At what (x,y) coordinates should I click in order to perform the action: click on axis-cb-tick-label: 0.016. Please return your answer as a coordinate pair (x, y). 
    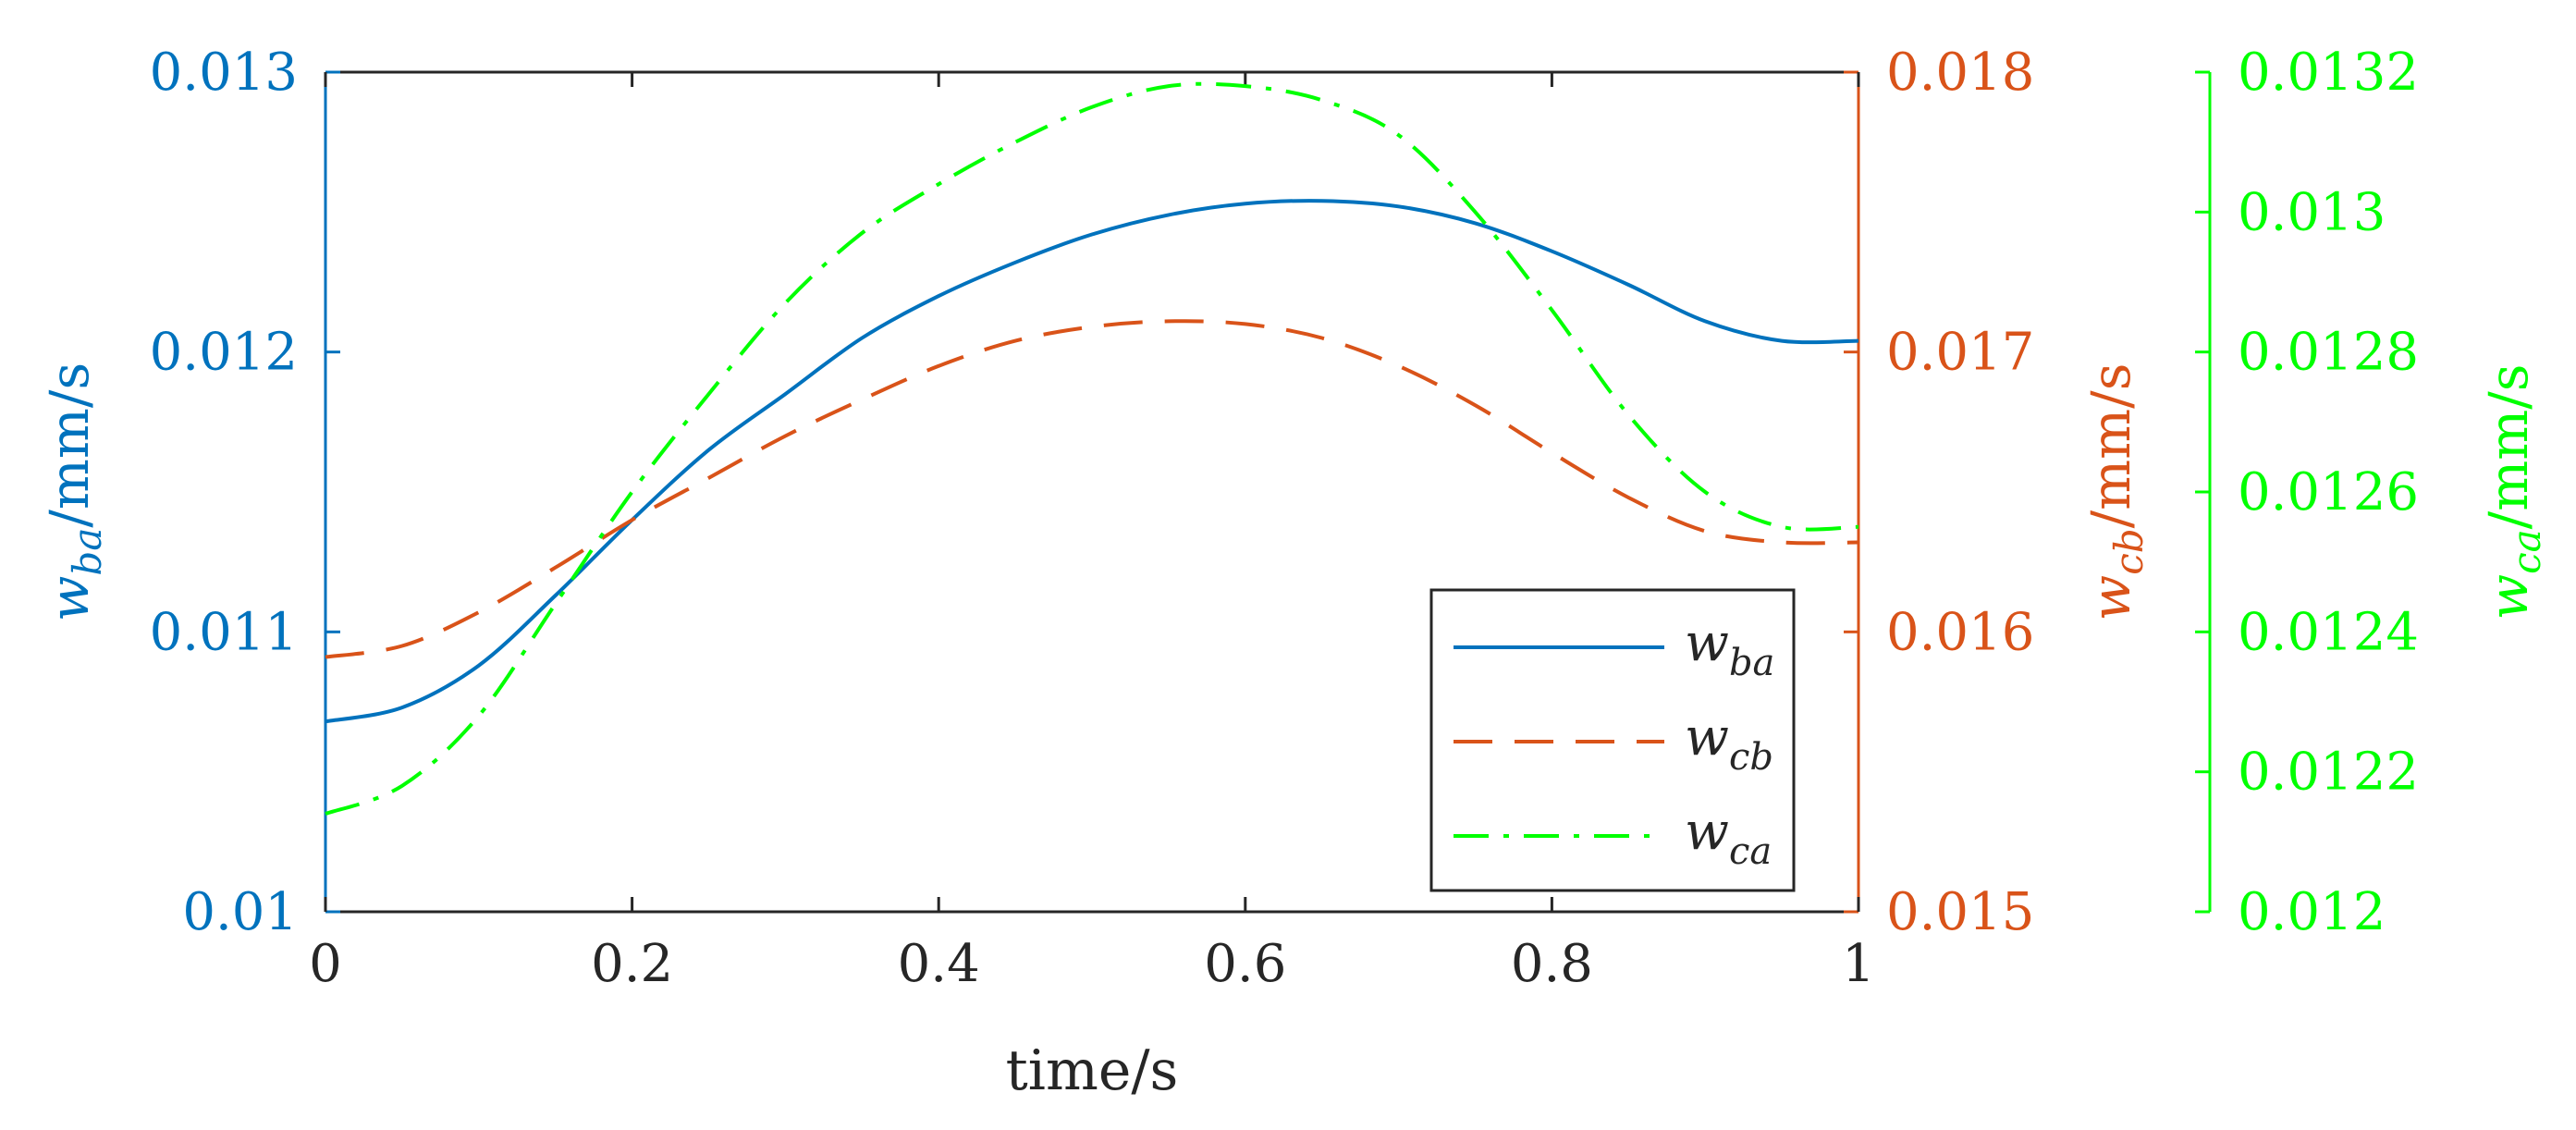
    Looking at the image, I should click on (1960, 632).